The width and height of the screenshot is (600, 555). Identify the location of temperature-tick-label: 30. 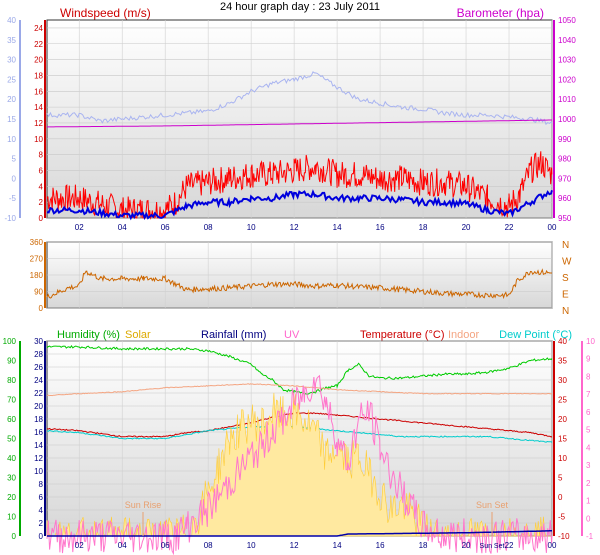
(562, 380).